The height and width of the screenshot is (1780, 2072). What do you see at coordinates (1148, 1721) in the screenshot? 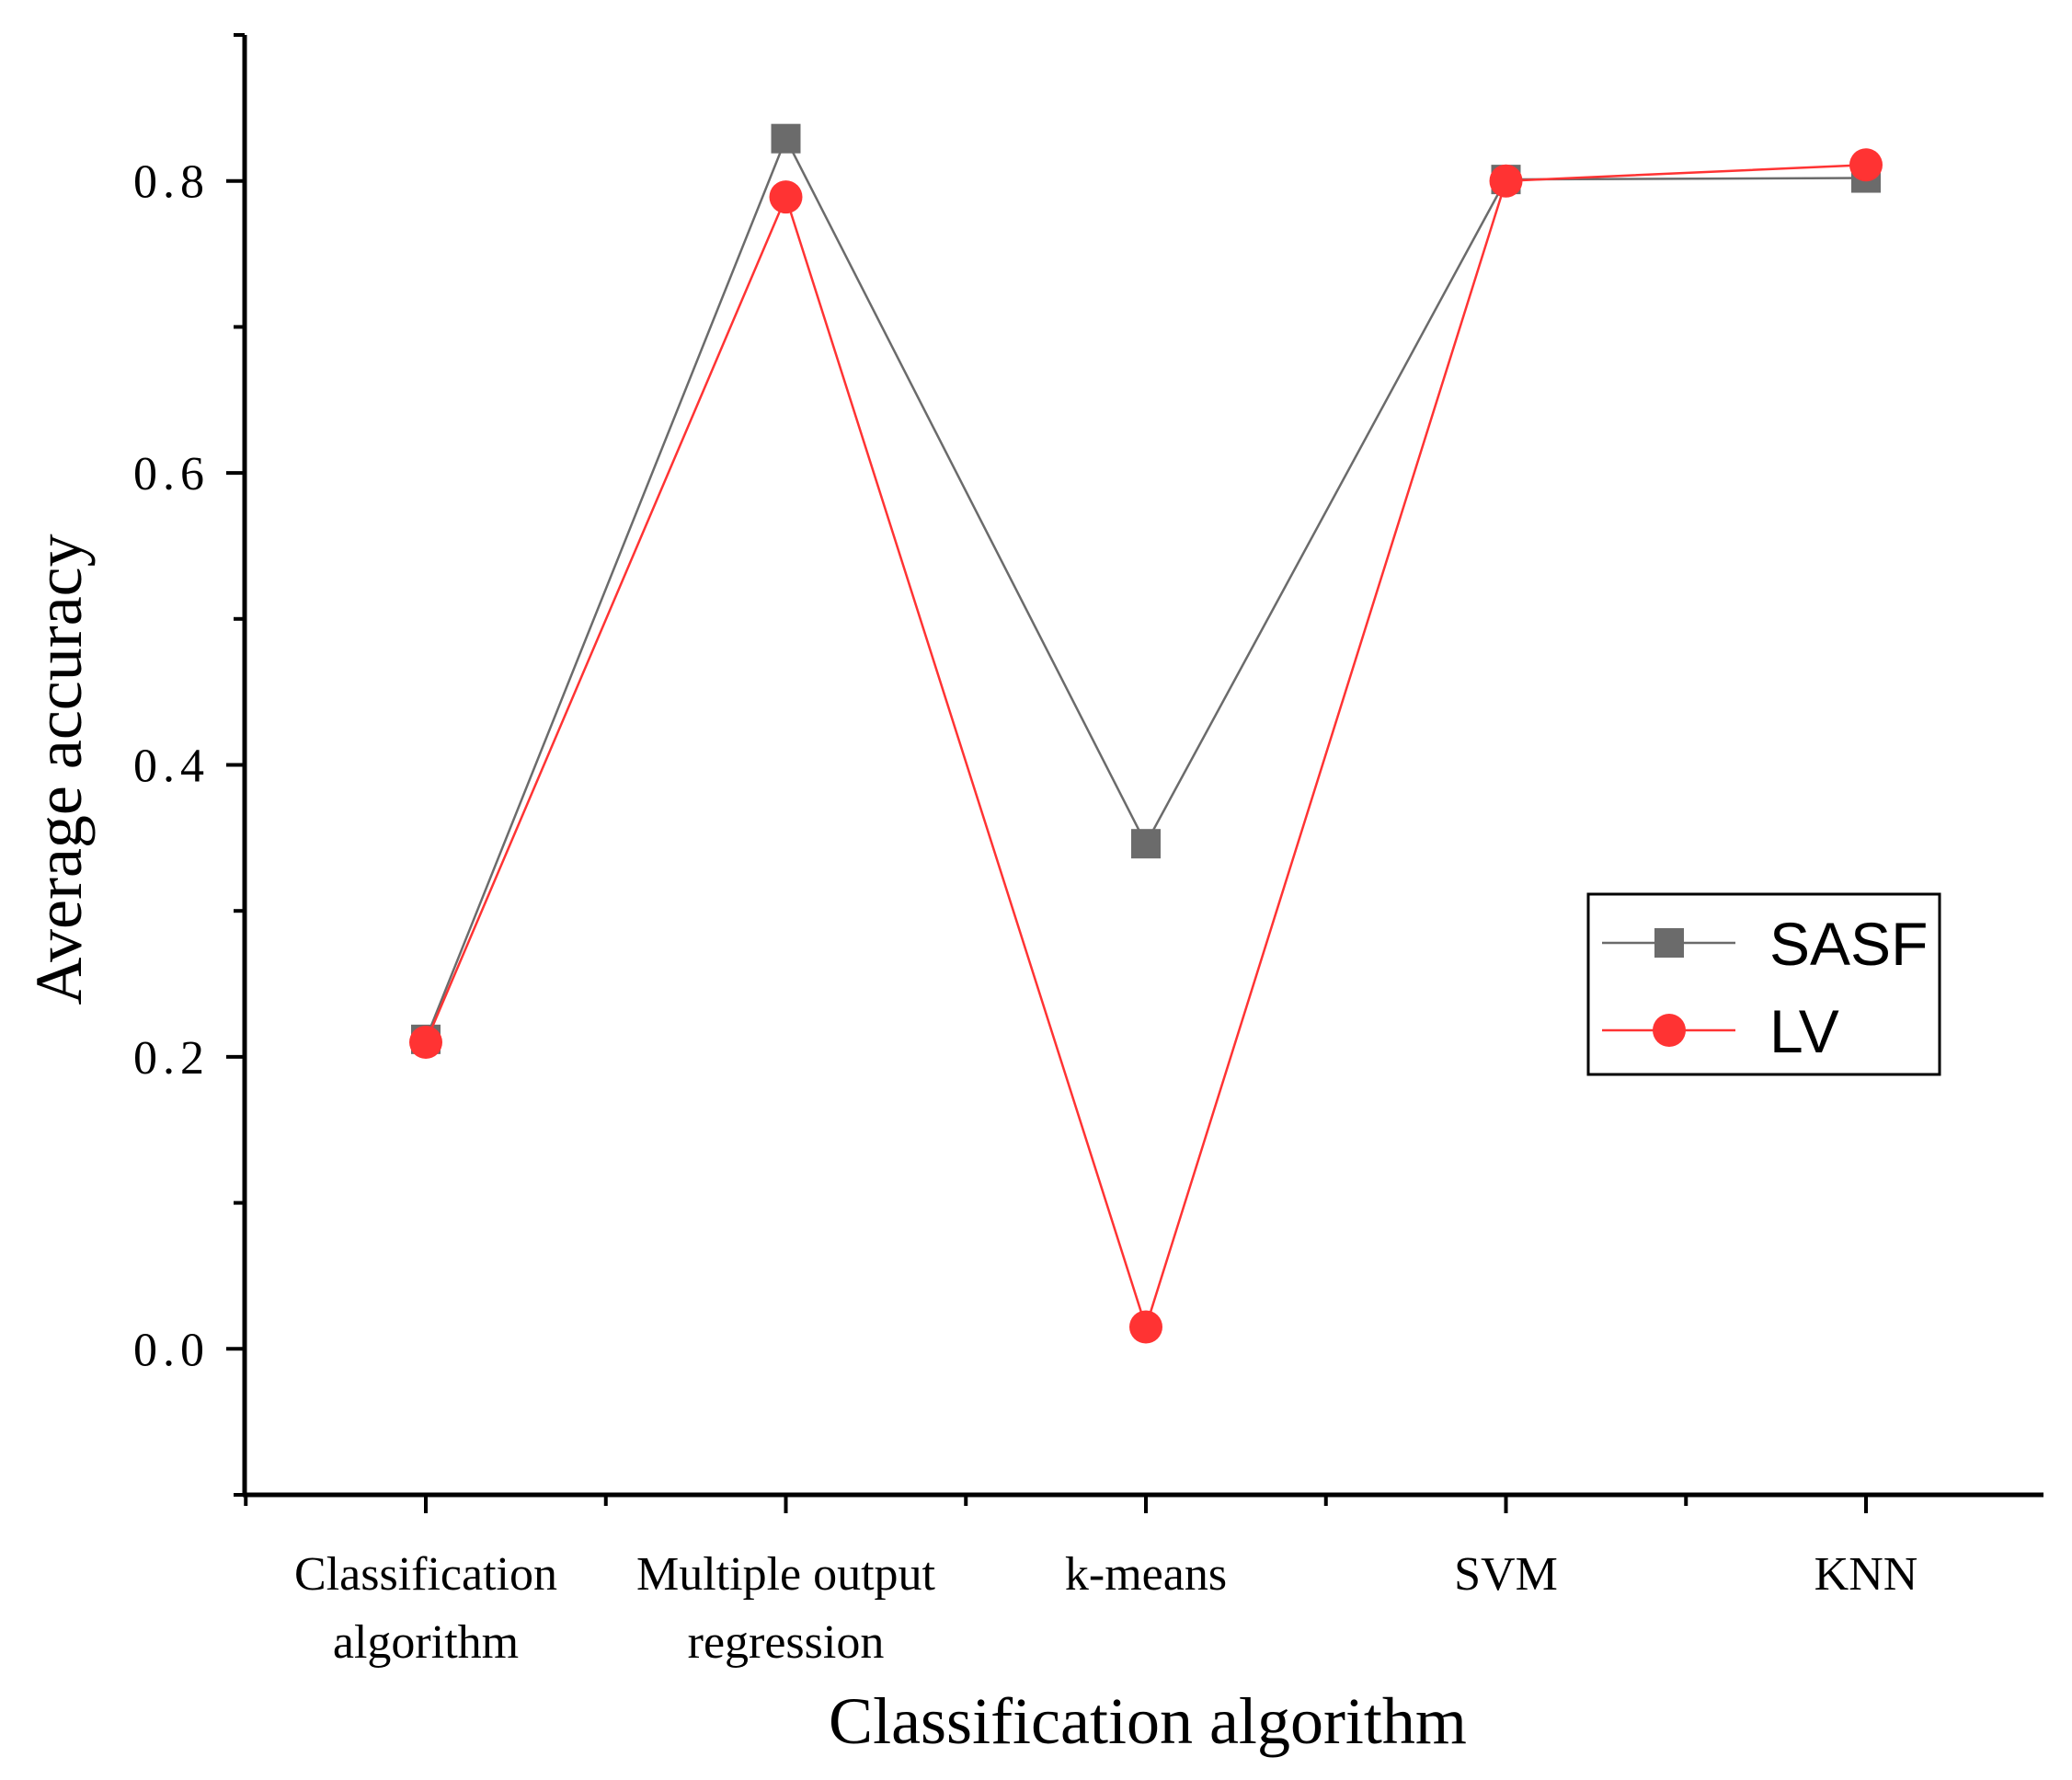
I see `x-axis-title: Classification algorithm` at bounding box center [1148, 1721].